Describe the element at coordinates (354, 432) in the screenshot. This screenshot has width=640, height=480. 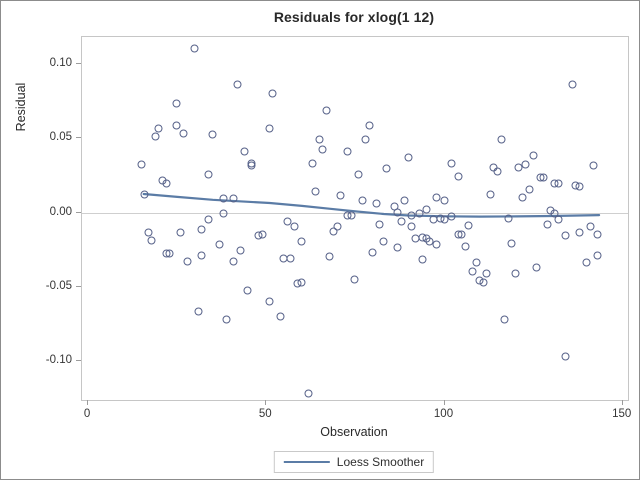
I see `x-axis-label: Observation` at that location.